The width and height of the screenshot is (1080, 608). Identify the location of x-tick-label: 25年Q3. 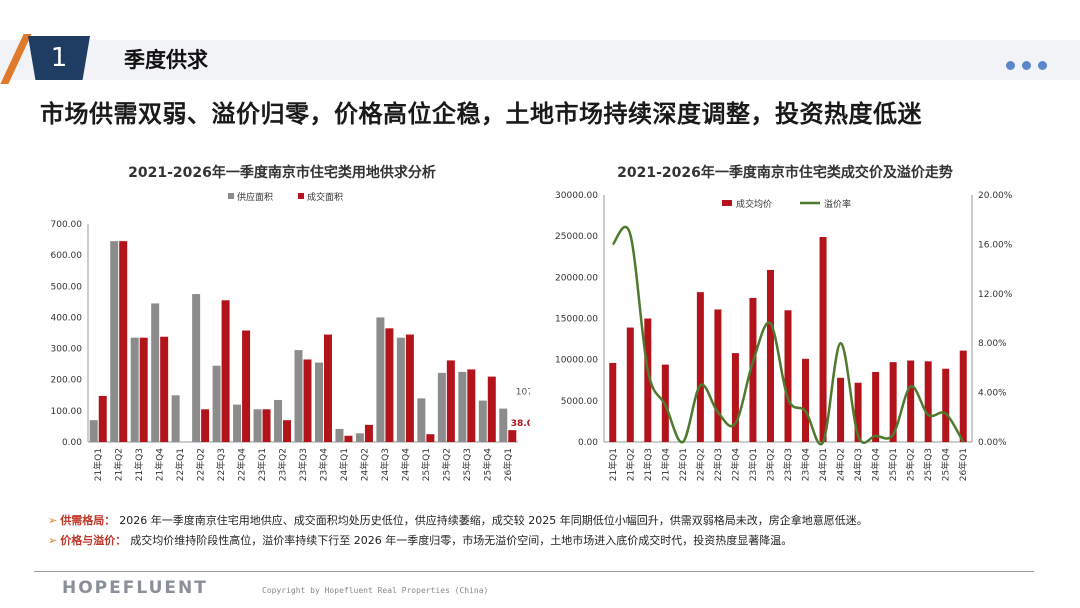
(467, 464).